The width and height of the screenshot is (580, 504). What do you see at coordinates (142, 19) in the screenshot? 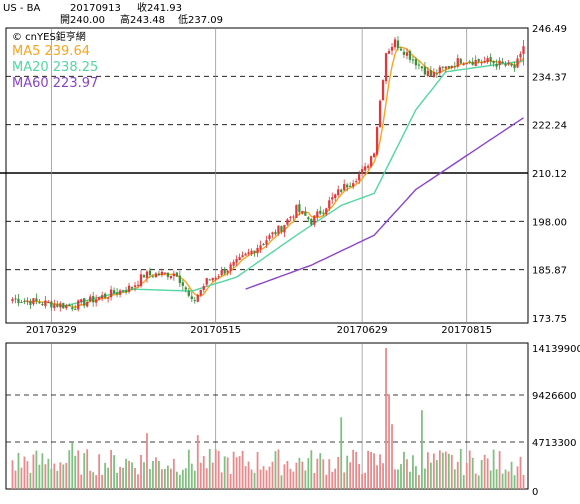
I see `high-price-label: 高243.48` at bounding box center [142, 19].